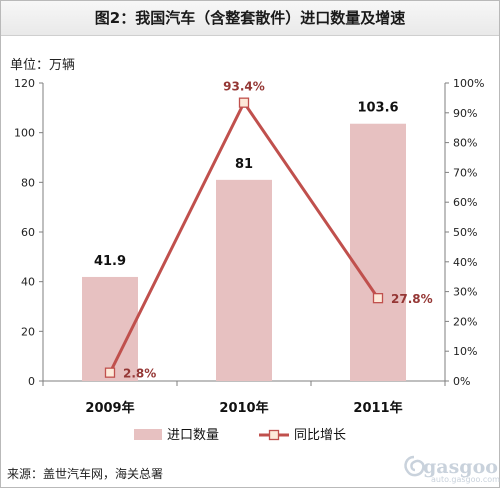 Image resolution: width=500 pixels, height=488 pixels. Describe the element at coordinates (465, 113) in the screenshot. I see `right-axis-tick-label: 90%` at that location.